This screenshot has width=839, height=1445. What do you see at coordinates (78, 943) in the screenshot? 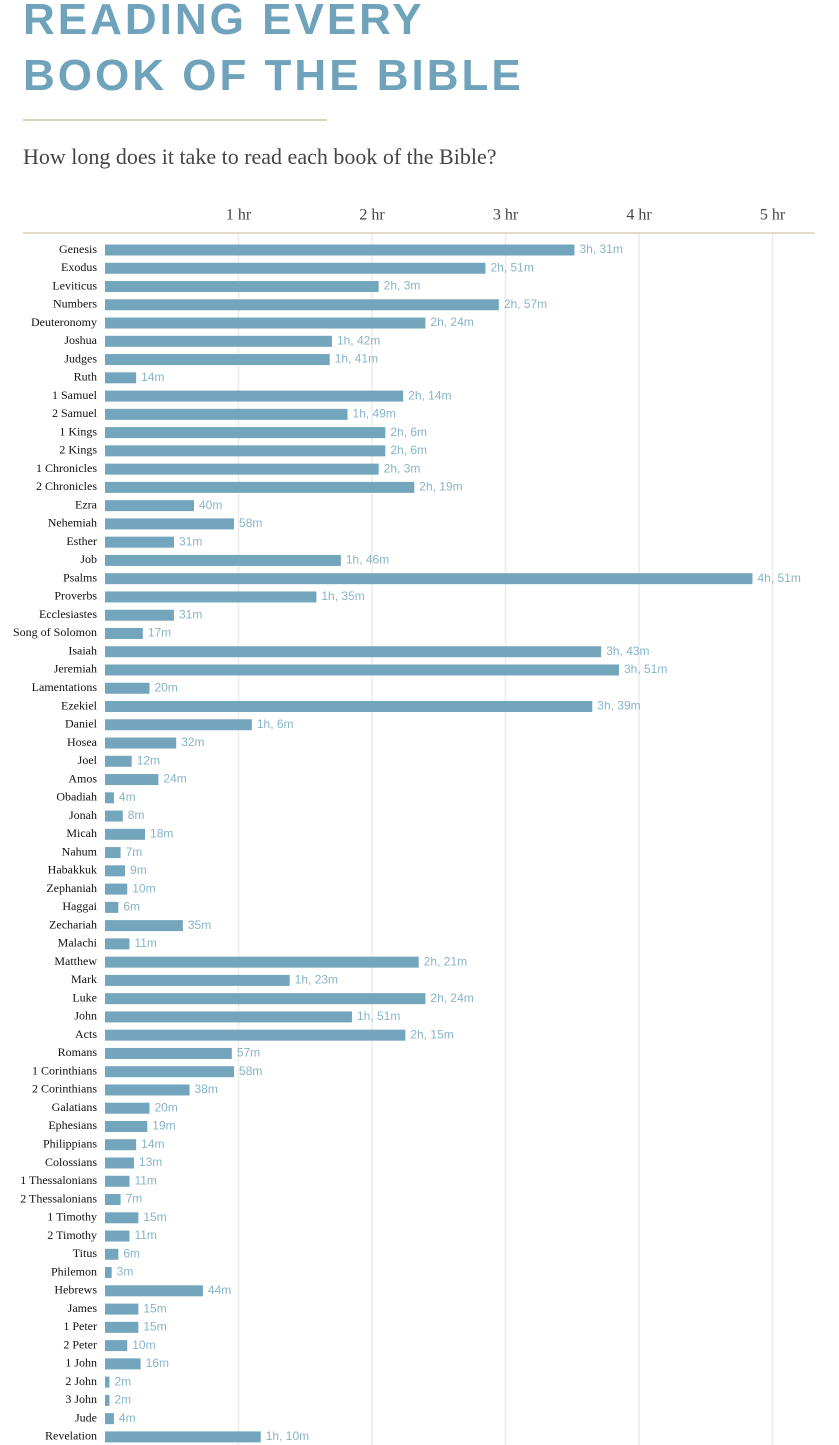
I see `category-label: Malachi` at bounding box center [78, 943].